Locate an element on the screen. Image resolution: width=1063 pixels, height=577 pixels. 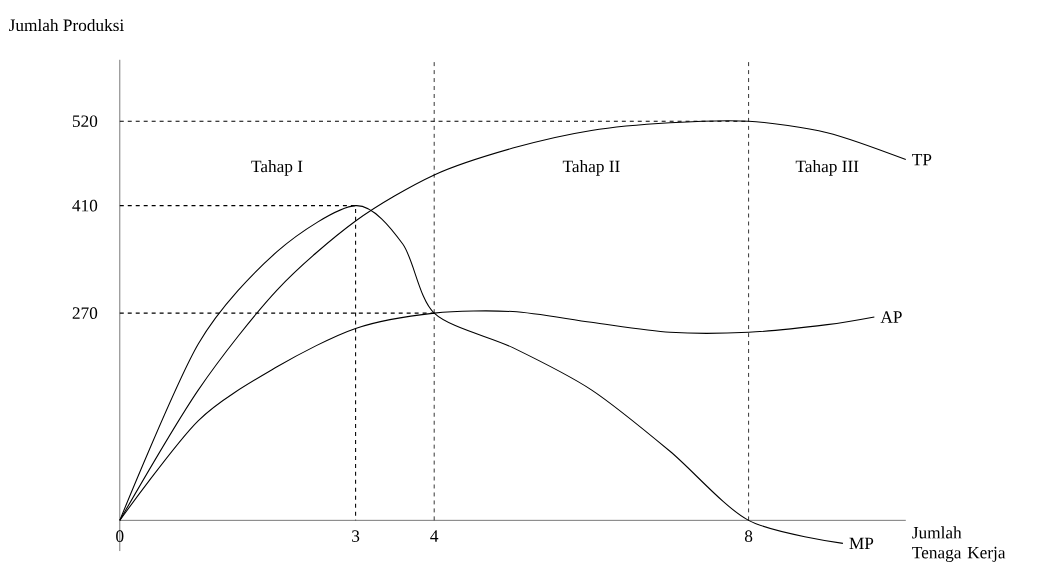
y-axis-title: Jumlah Produksi is located at coordinates (66, 25).